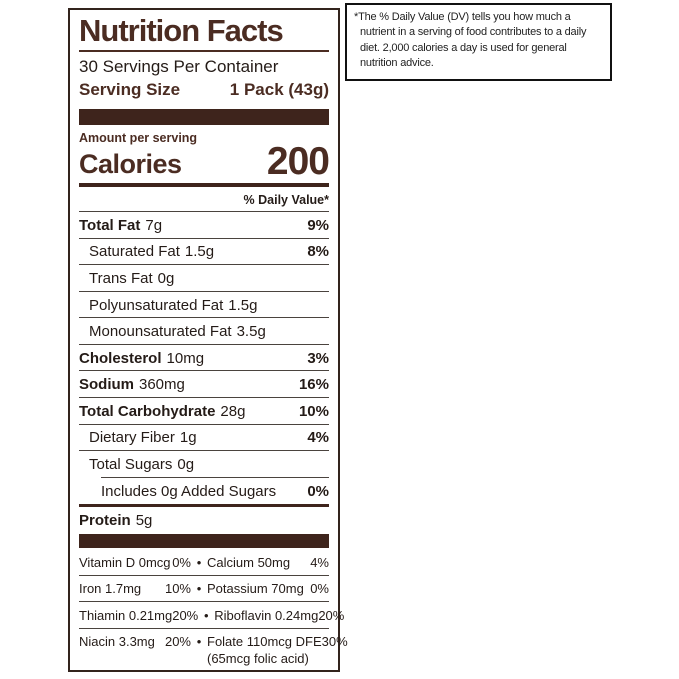  What do you see at coordinates (204, 541) in the screenshot?
I see `vitamins-separator-bar` at bounding box center [204, 541].